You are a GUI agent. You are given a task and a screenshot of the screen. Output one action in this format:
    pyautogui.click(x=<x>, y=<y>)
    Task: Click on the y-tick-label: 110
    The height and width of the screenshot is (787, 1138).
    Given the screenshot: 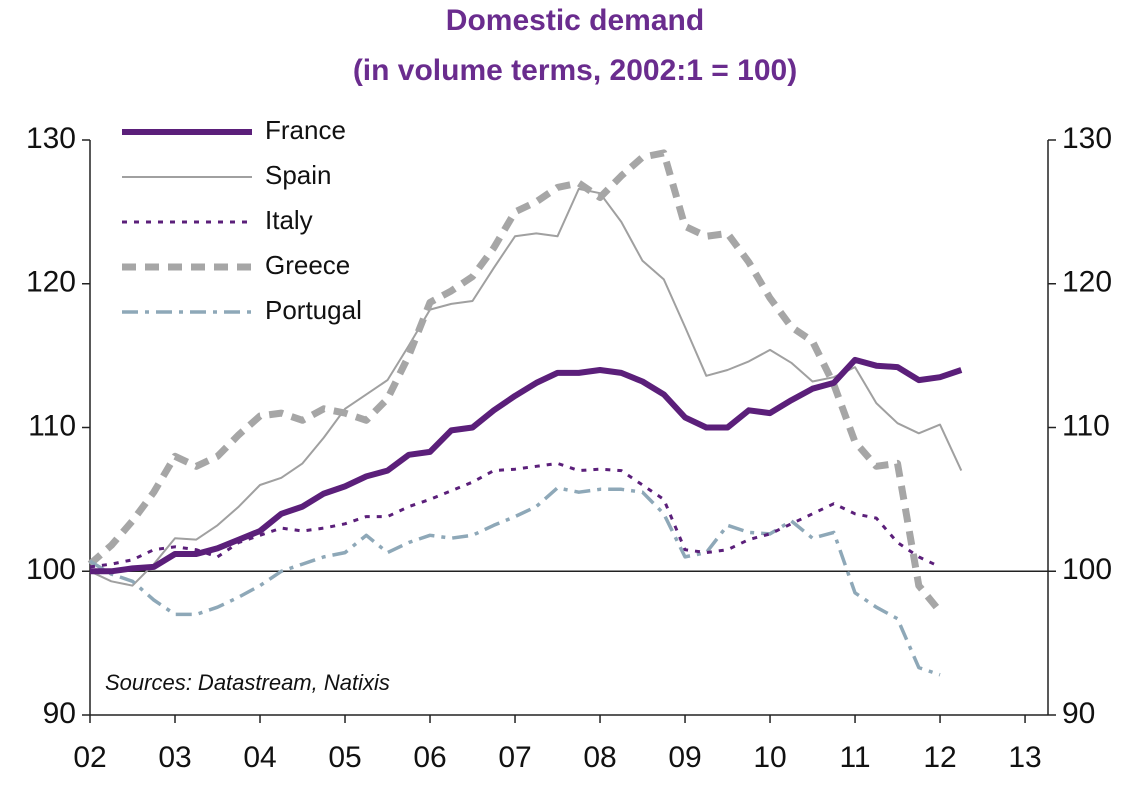 What is the action you would take?
    pyautogui.click(x=52, y=425)
    